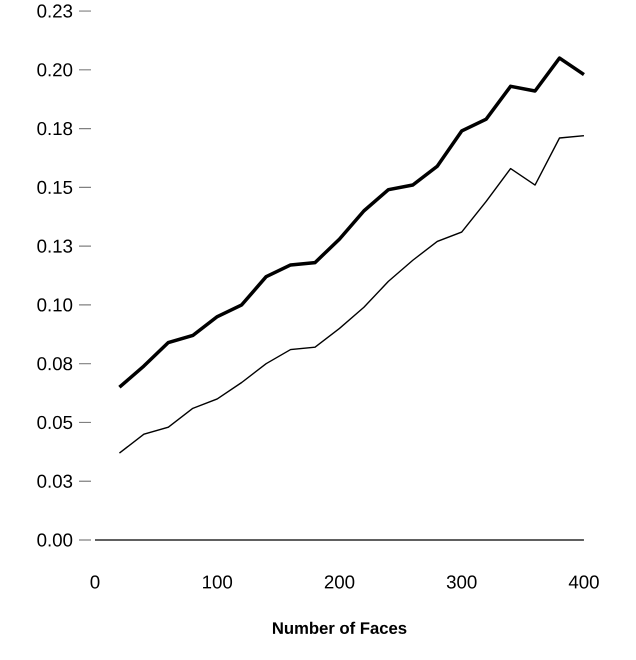 This screenshot has height=660, width=636. What do you see at coordinates (217, 582) in the screenshot?
I see `x-tick-label: 100` at bounding box center [217, 582].